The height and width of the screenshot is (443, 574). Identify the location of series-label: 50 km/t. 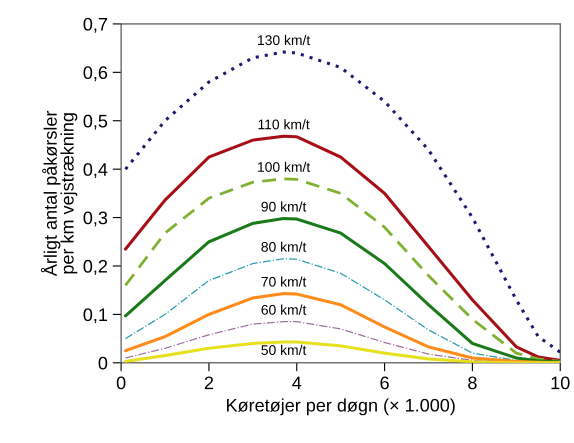
(283, 349).